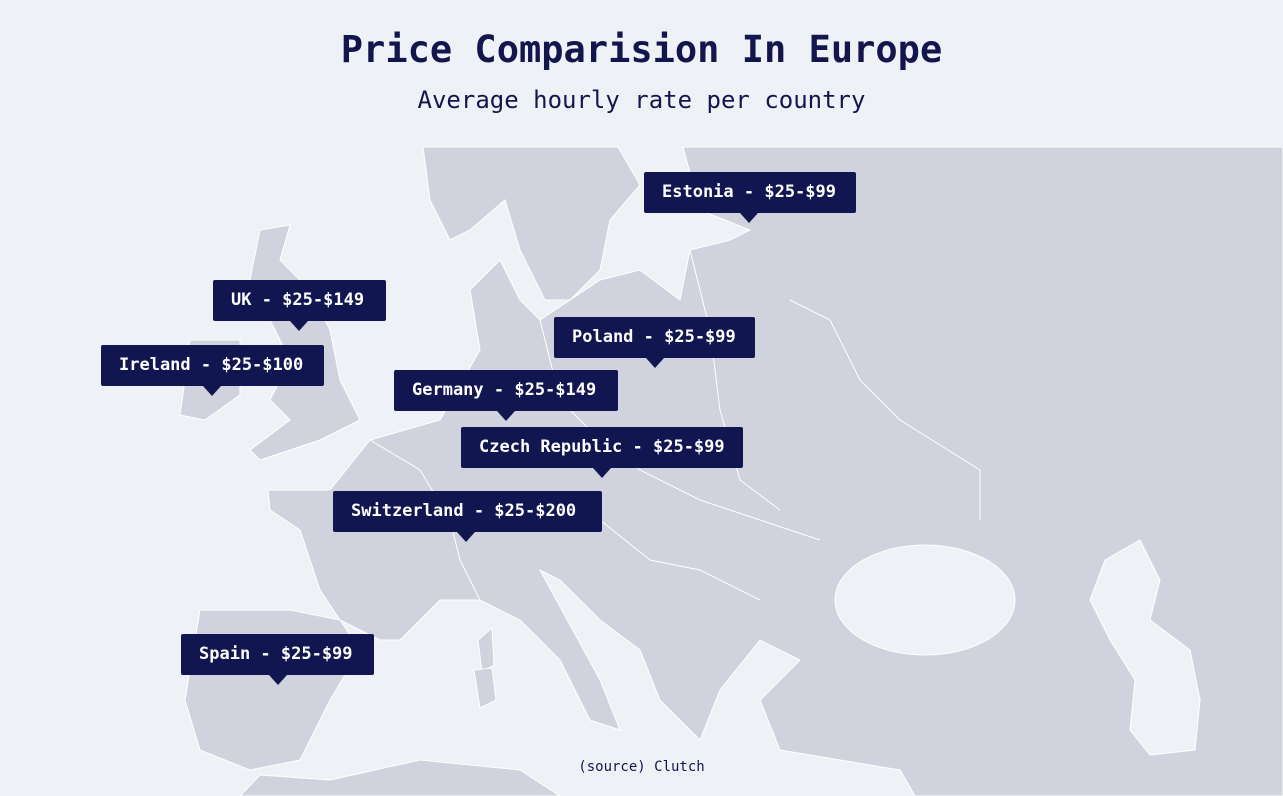 Image resolution: width=1283 pixels, height=796 pixels. Describe the element at coordinates (641, 49) in the screenshot. I see `title: Price Comparision In Europe` at that location.